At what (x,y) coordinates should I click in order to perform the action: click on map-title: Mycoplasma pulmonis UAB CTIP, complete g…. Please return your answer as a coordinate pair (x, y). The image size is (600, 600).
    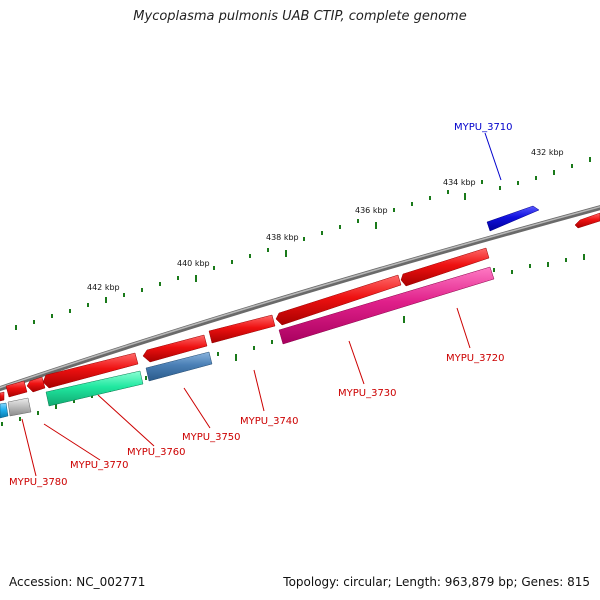
    Looking at the image, I should click on (300, 16).